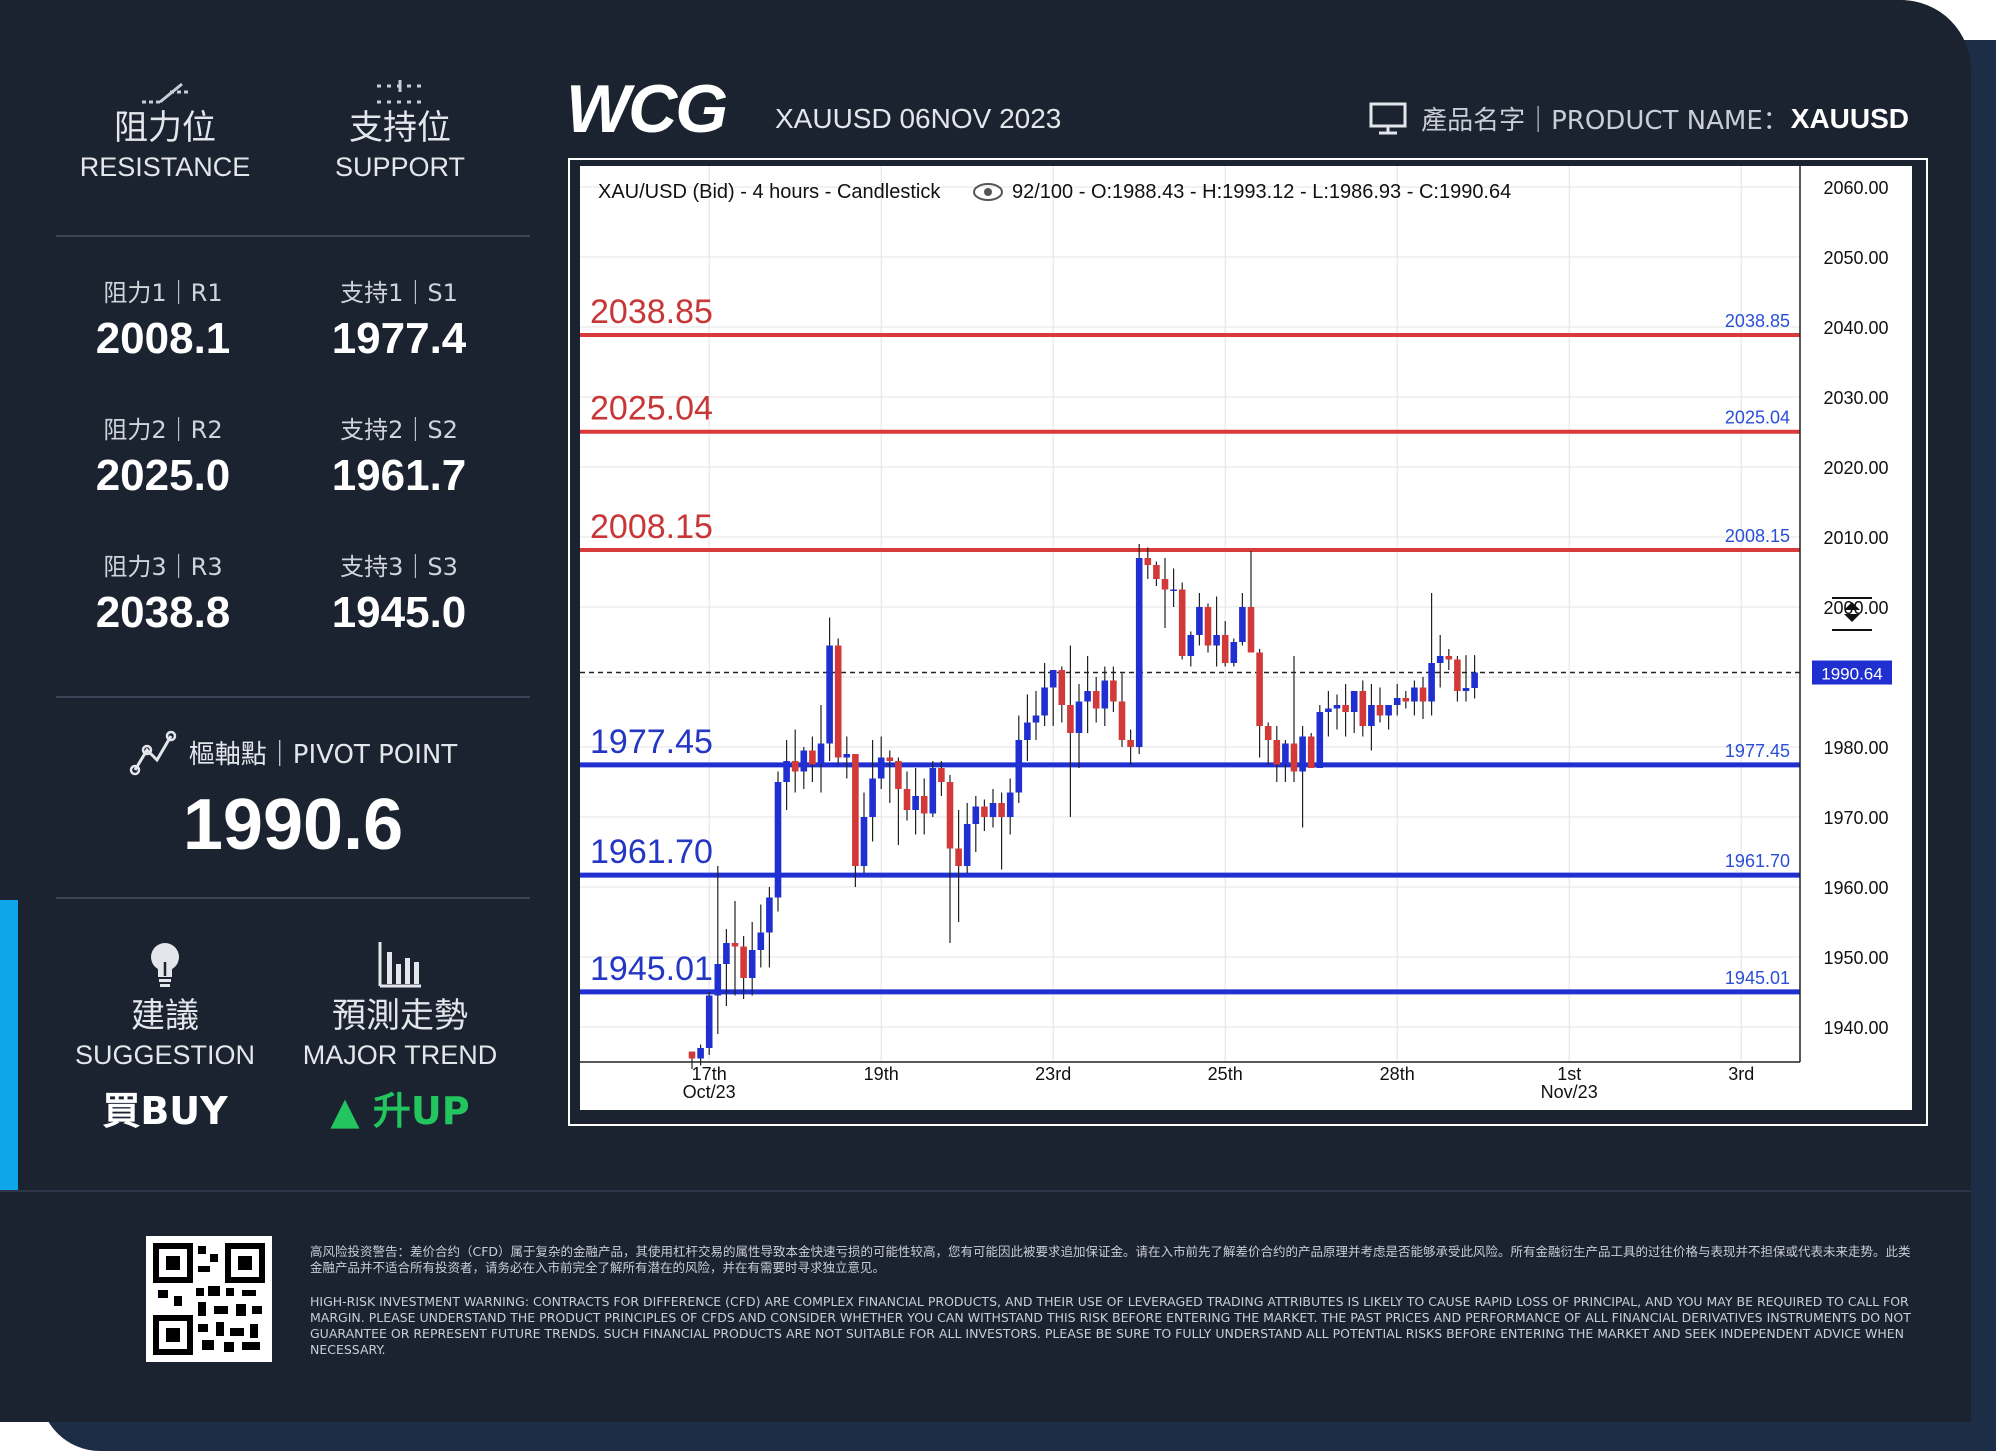 This screenshot has height=1451, width=1996. Describe the element at coordinates (163, 475) in the screenshot. I see `r2-value: 2025.0` at that location.